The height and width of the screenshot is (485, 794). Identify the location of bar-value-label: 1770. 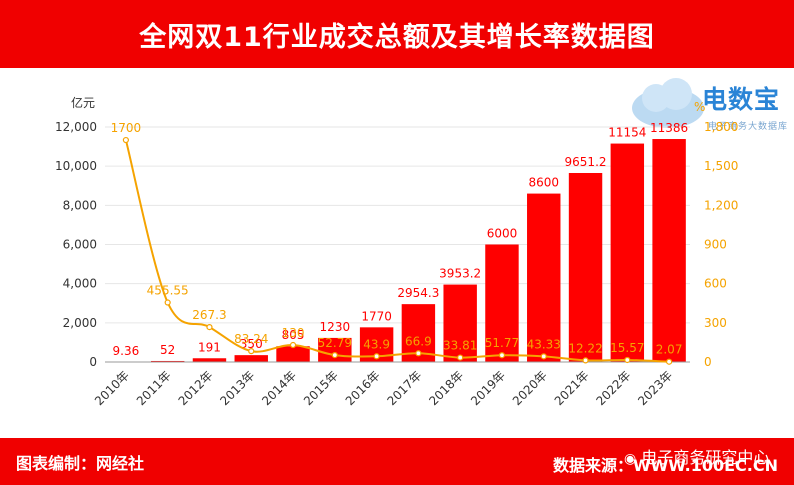
(376, 316).